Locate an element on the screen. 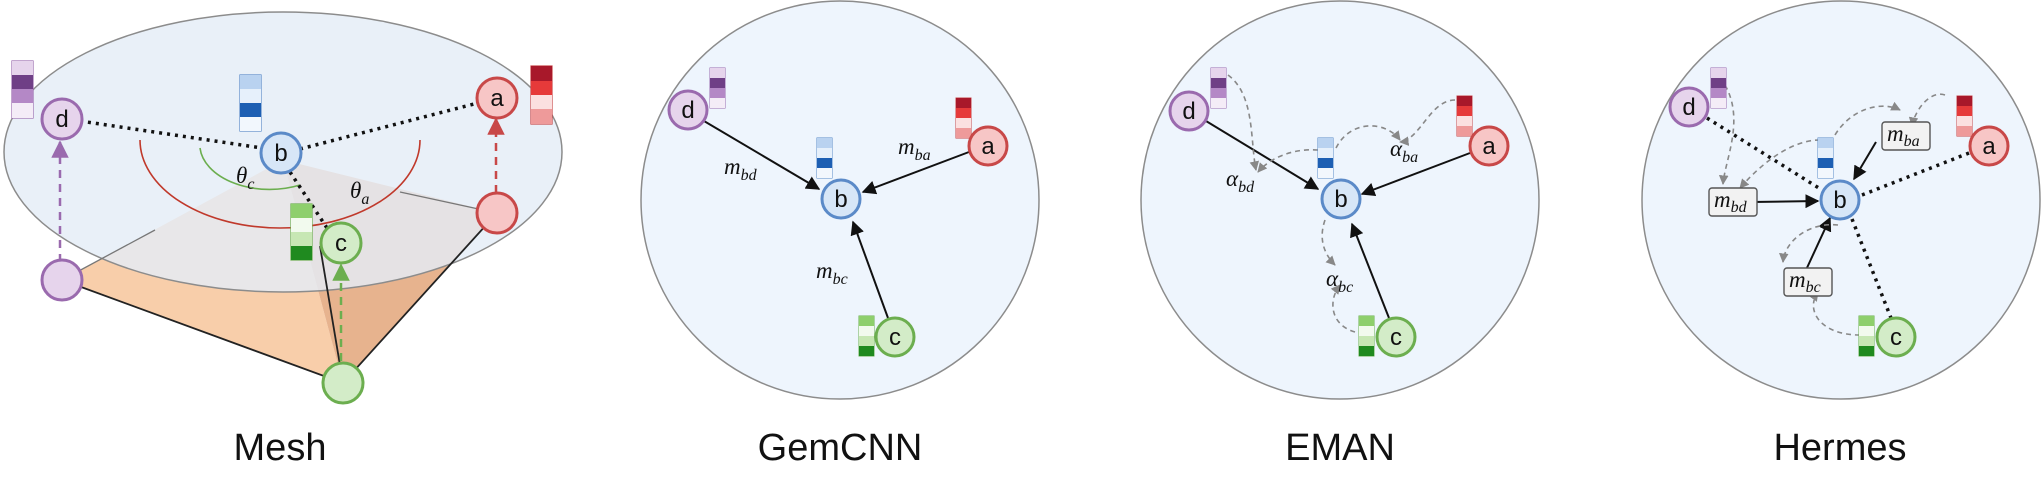 This screenshot has width=2042, height=482. attention-arrows is located at coordinates (1341, 203).